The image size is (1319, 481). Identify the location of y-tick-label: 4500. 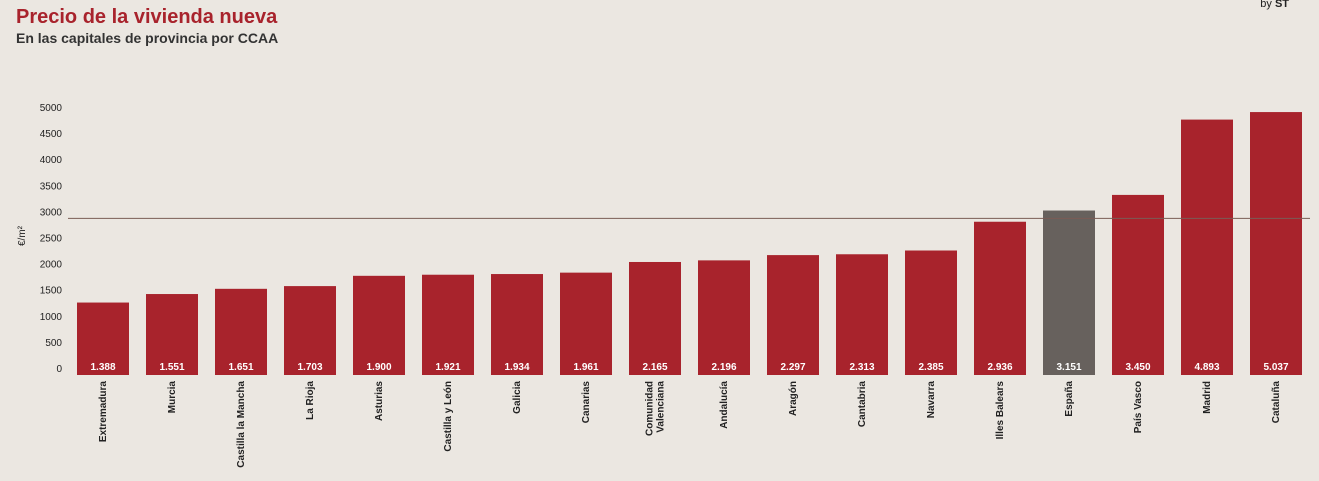
(51, 134).